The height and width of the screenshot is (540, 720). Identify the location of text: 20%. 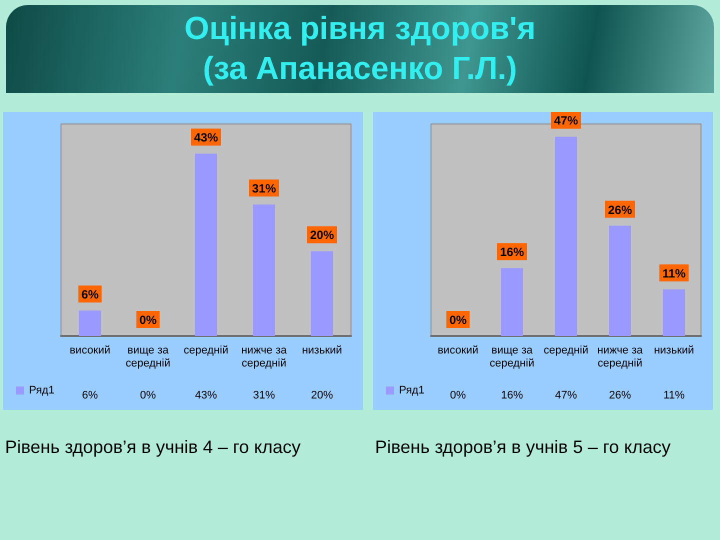
(322, 235).